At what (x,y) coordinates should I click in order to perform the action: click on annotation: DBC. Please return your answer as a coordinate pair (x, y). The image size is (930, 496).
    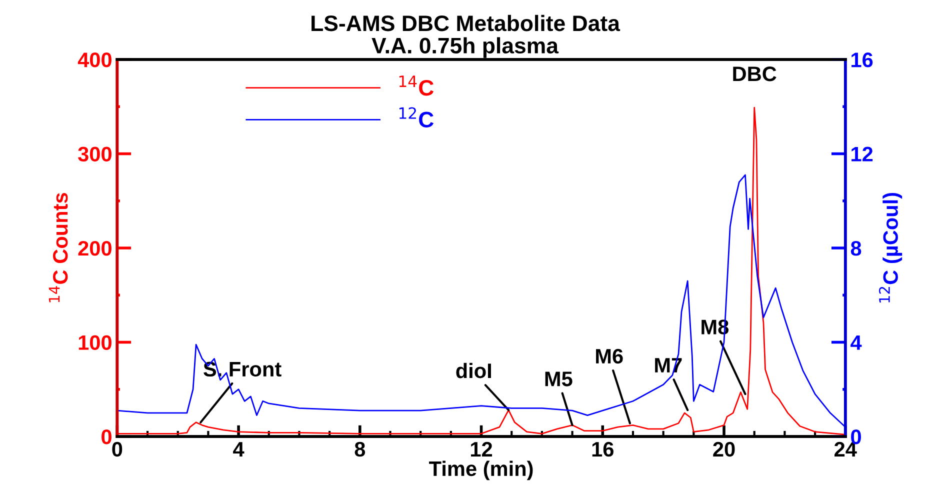
    Looking at the image, I should click on (754, 74).